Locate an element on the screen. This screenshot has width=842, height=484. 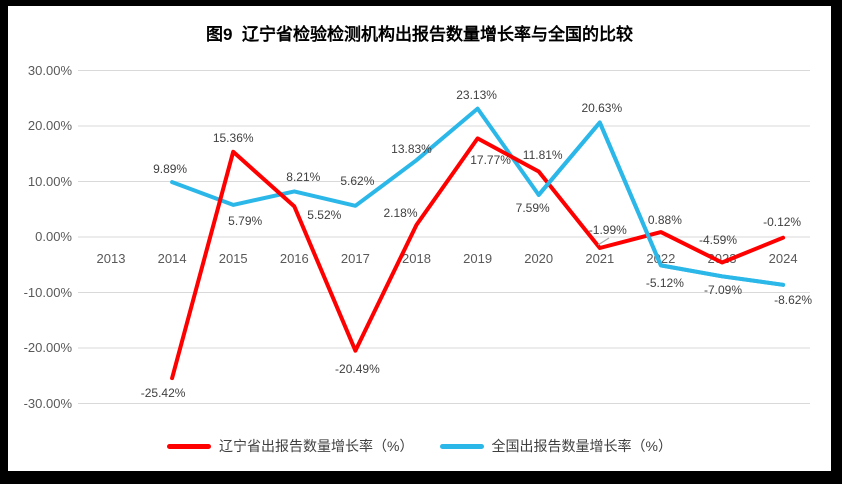
legend-item-national: 全国出报告数量增长率（%） is located at coordinates (555, 446).